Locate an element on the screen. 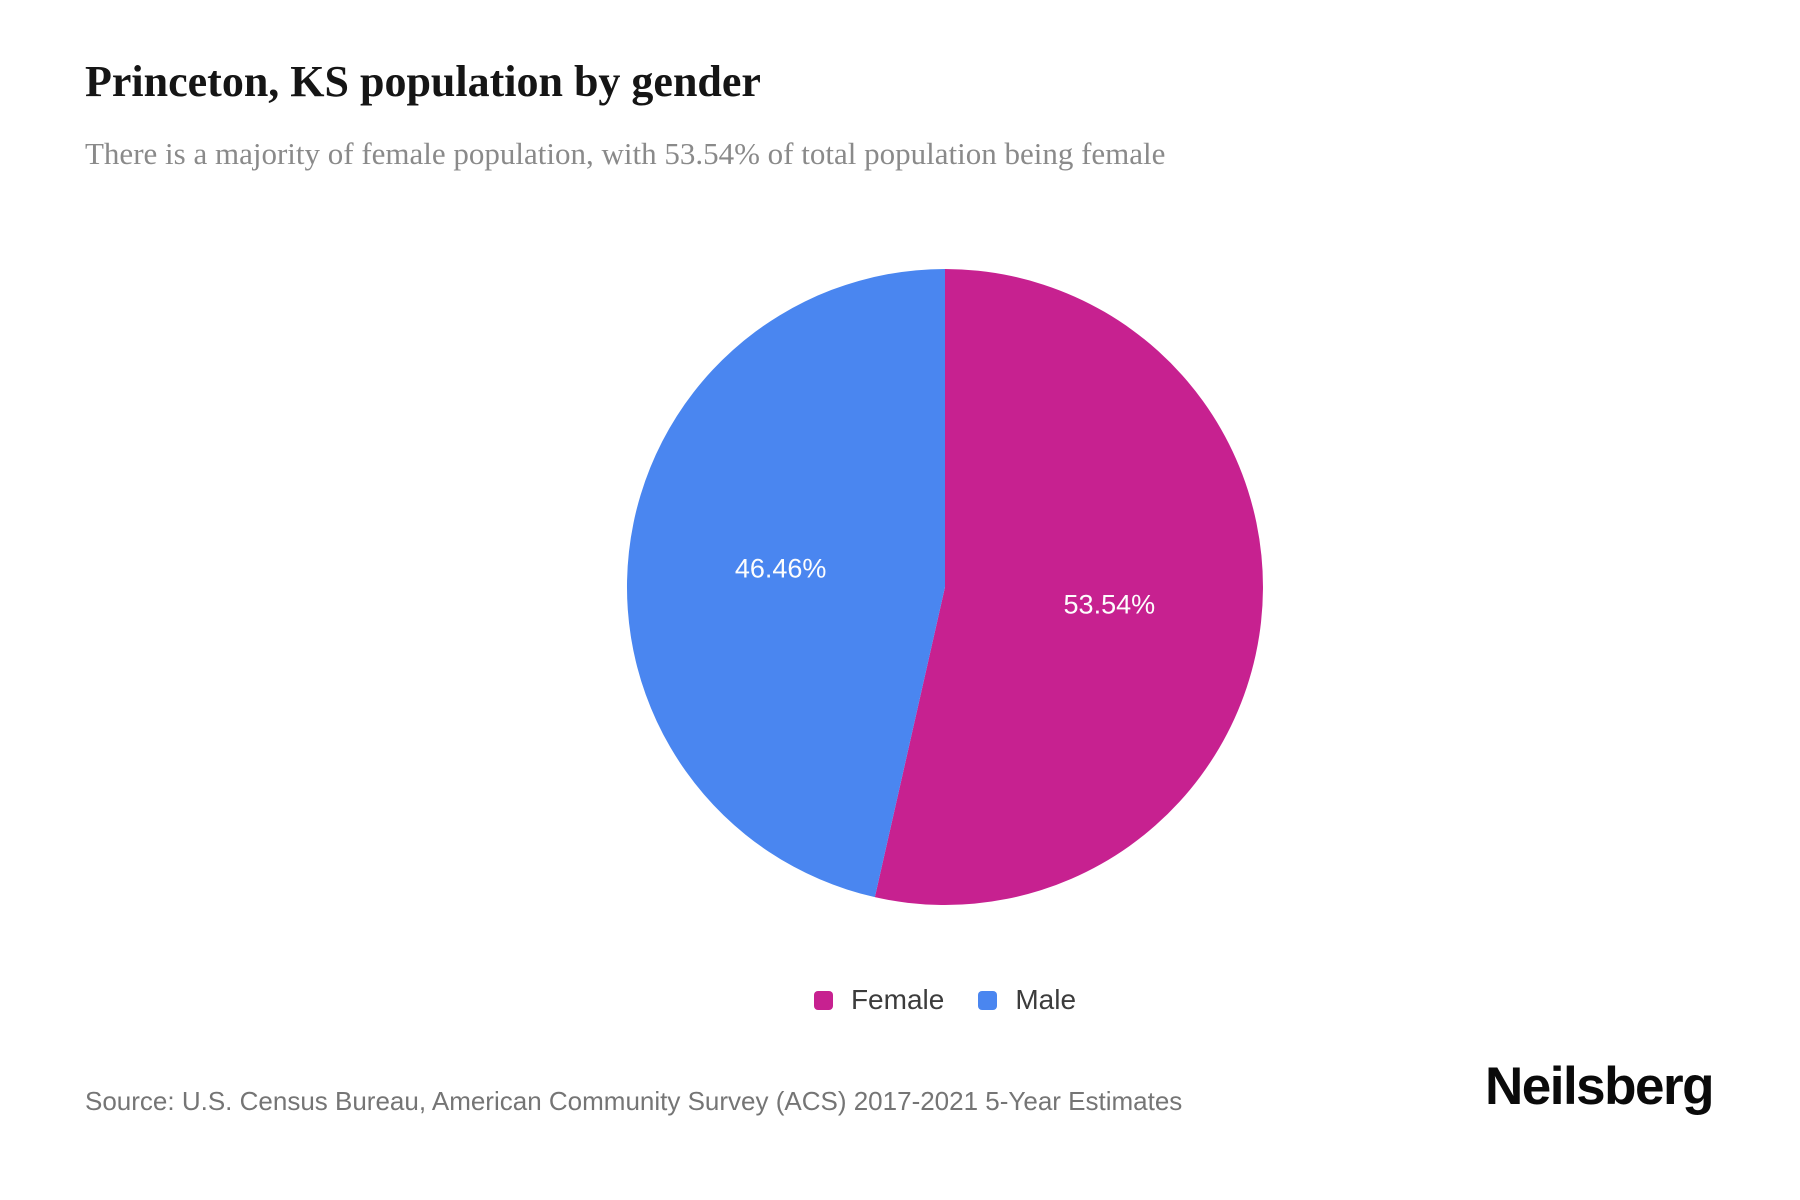 The height and width of the screenshot is (1200, 1800). legend-label-female: Female is located at coordinates (897, 999).